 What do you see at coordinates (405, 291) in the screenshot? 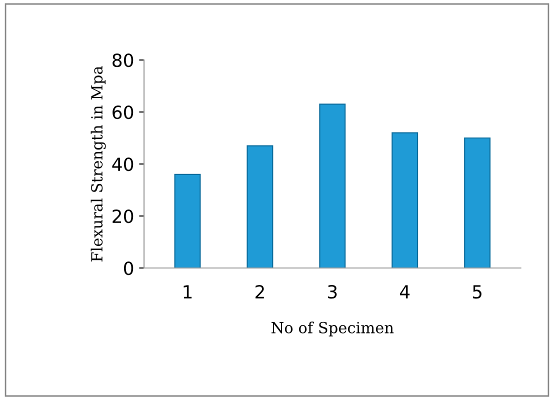
I see `x-tick-label: 4` at bounding box center [405, 291].